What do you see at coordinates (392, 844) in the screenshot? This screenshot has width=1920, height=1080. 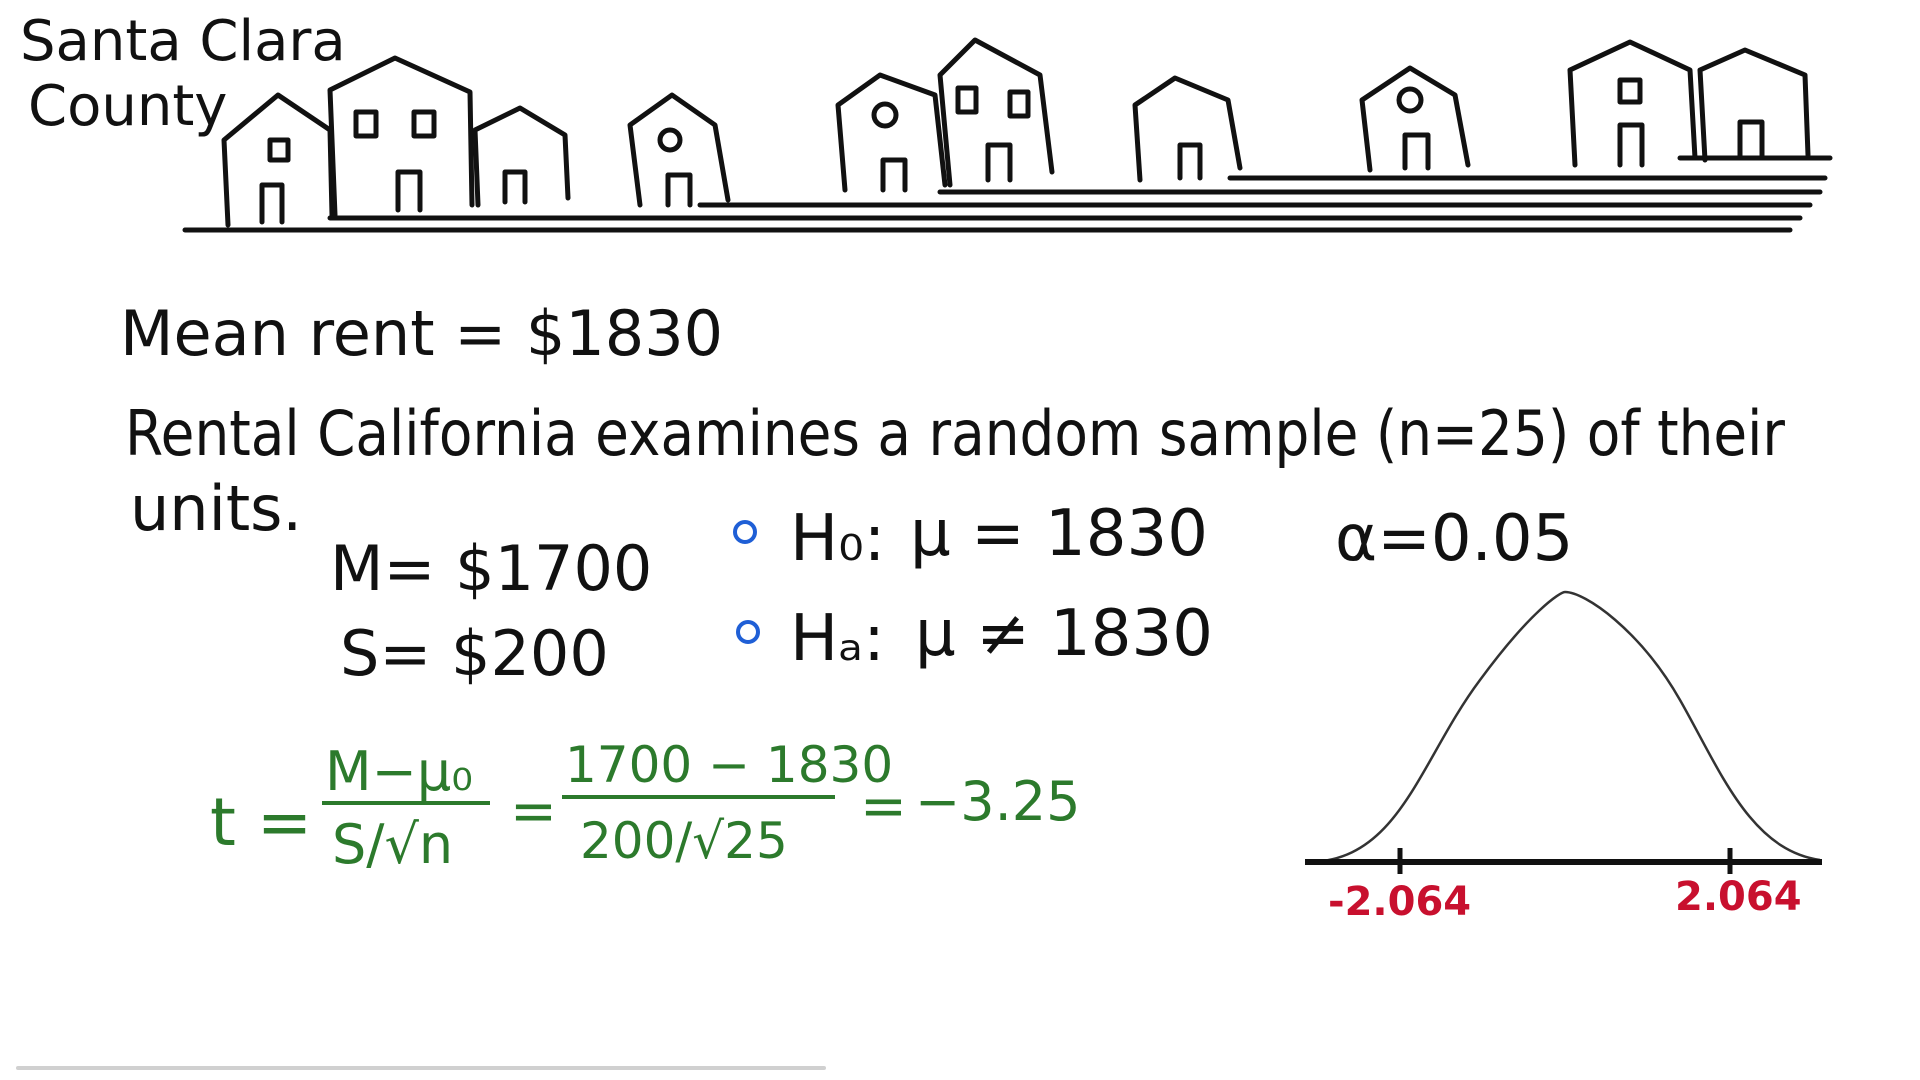 I see `formula-denominator: S/√n` at bounding box center [392, 844].